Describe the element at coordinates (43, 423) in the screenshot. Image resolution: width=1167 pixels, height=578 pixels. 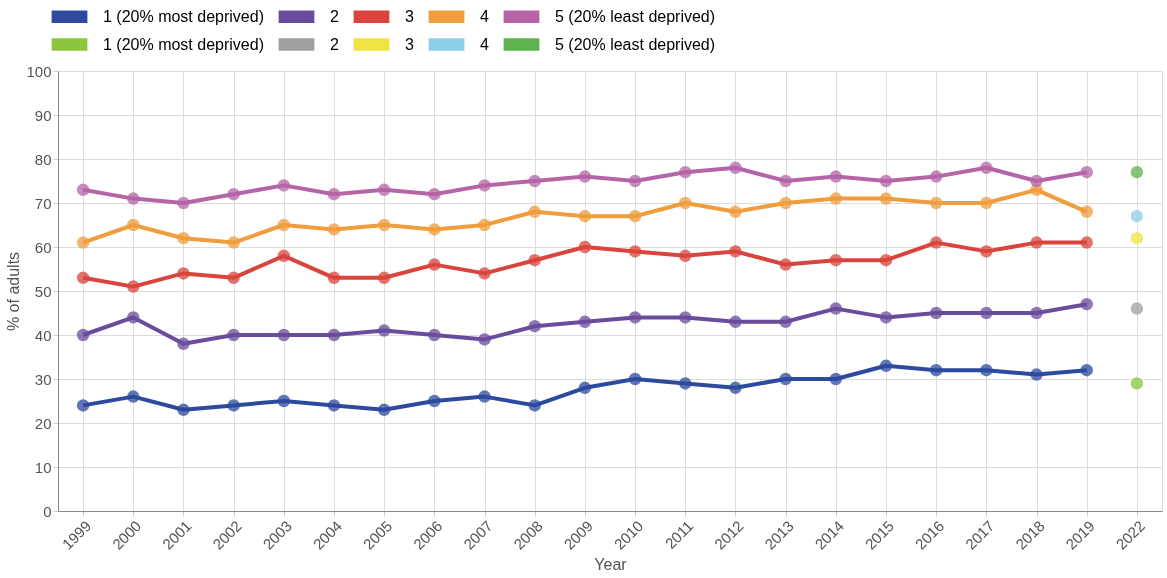
I see `y-tick-label: 20` at that location.